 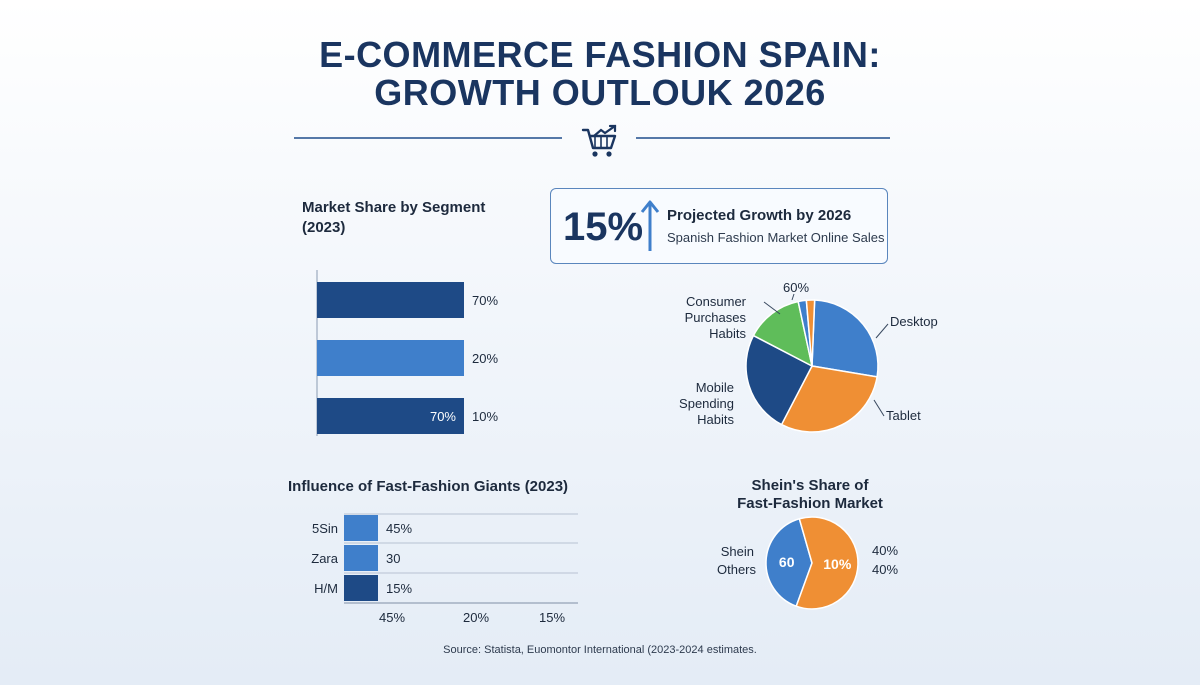 I want to click on segment-bar-label-1: 20%, so click(x=485, y=358).